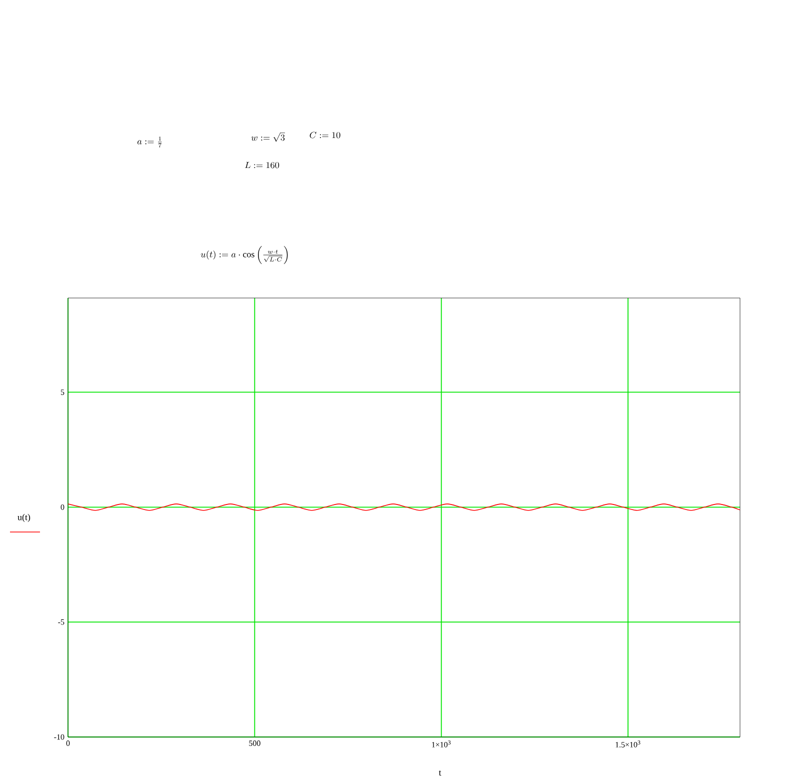  I want to click on text: $L := 160$, so click(262, 165).